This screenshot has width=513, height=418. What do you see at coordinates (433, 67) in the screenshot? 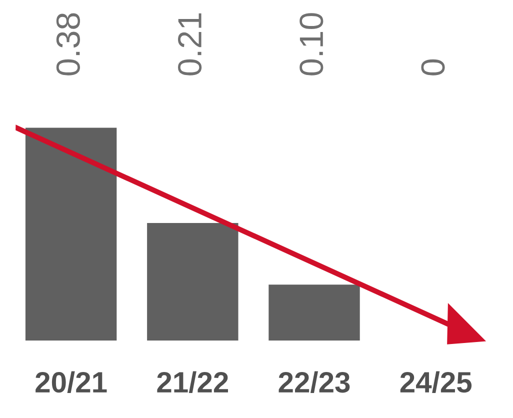
I see `data-label: 0` at bounding box center [433, 67].